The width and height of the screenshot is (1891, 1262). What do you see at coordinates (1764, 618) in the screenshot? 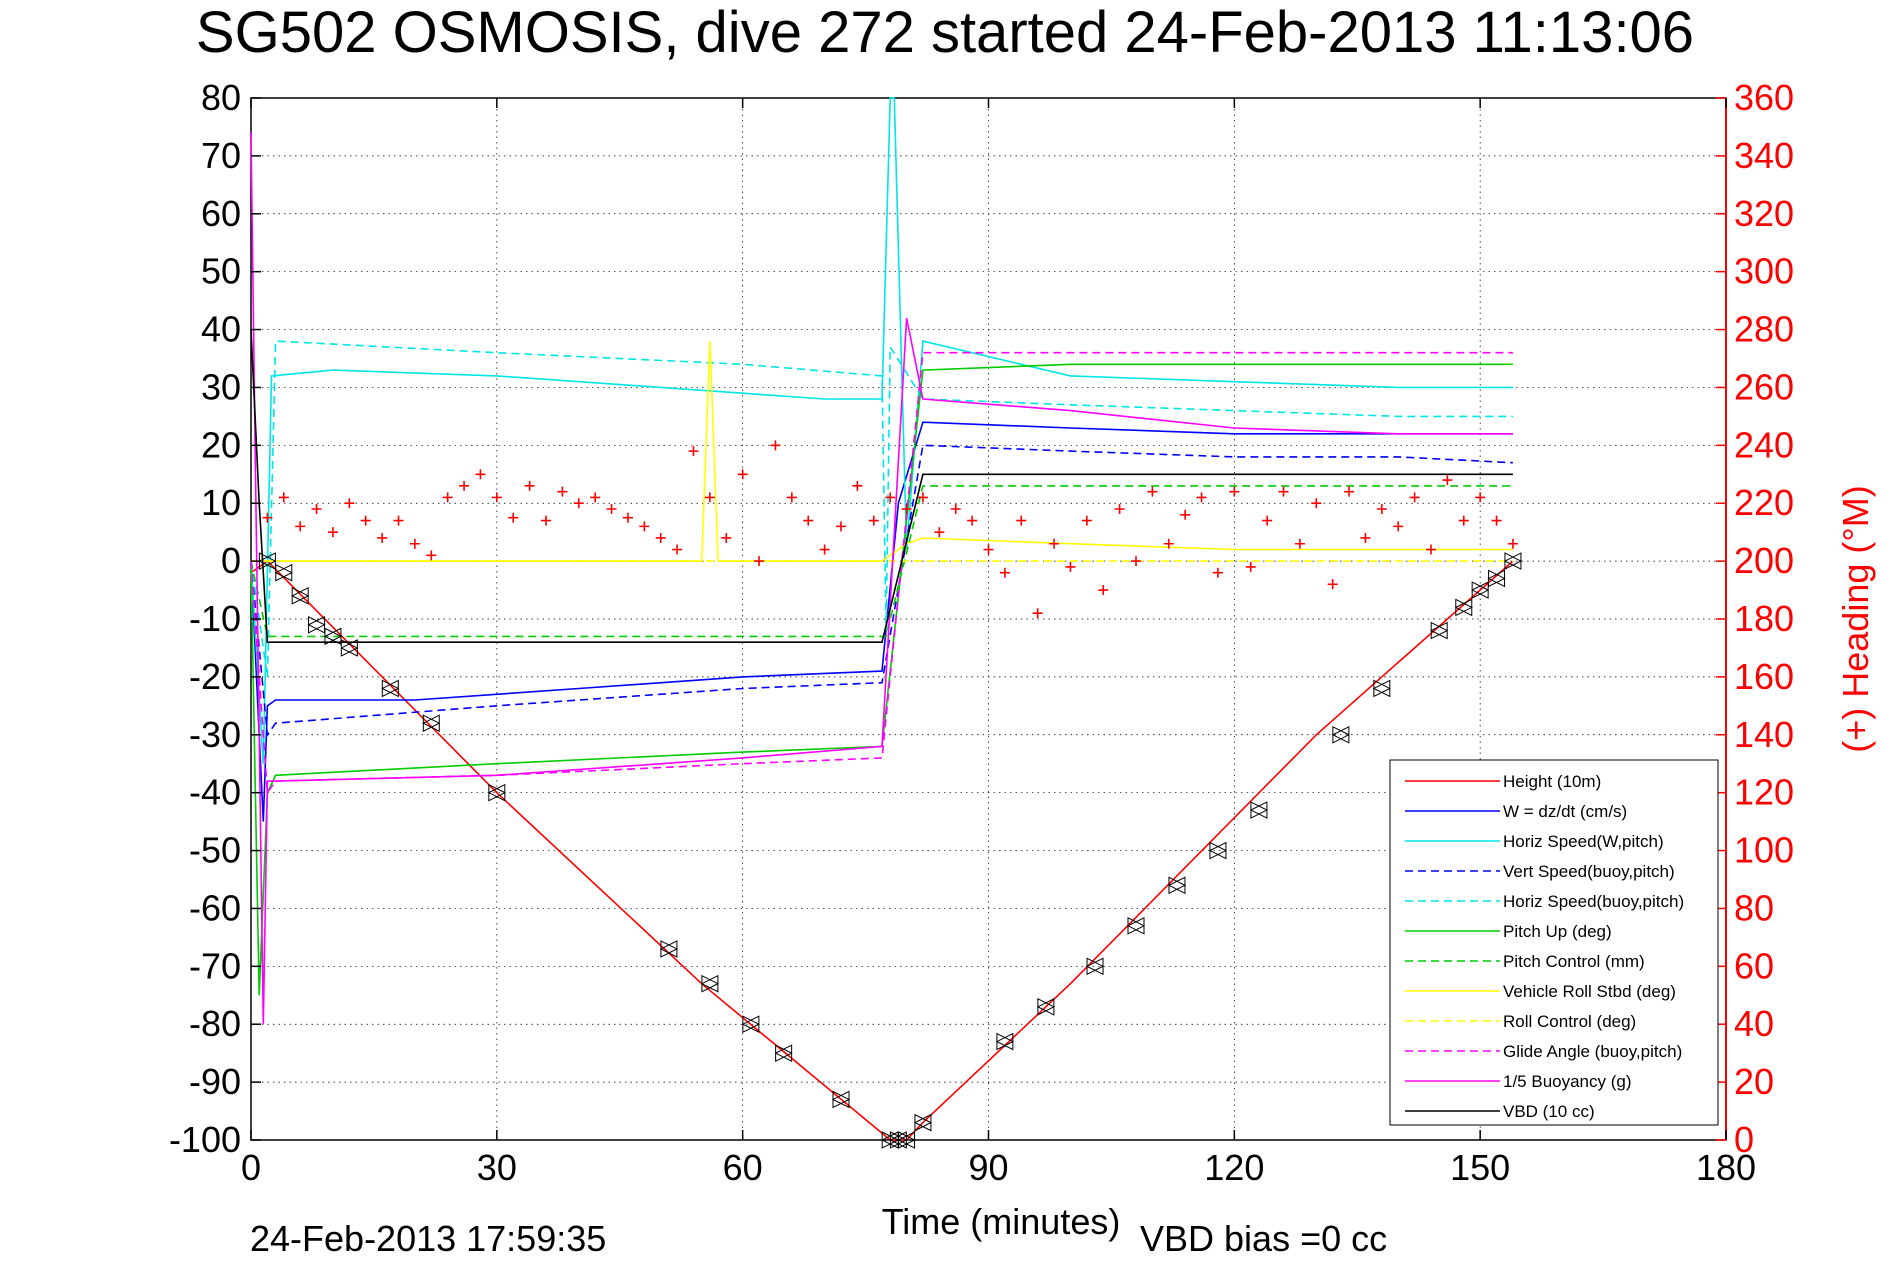
I see `y2-tick-label: 180` at bounding box center [1764, 618].